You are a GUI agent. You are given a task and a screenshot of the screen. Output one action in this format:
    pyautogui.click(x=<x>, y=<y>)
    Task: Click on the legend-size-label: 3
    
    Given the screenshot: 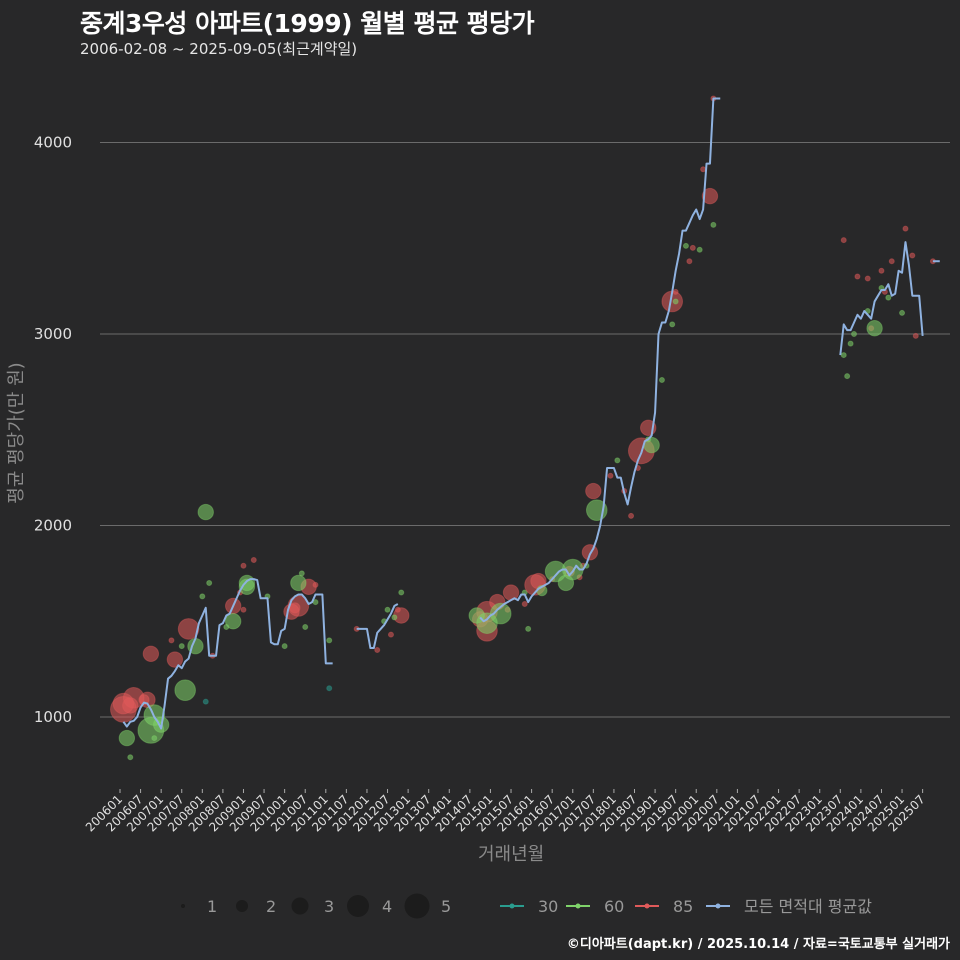 What is the action you would take?
    pyautogui.click(x=329, y=906)
    